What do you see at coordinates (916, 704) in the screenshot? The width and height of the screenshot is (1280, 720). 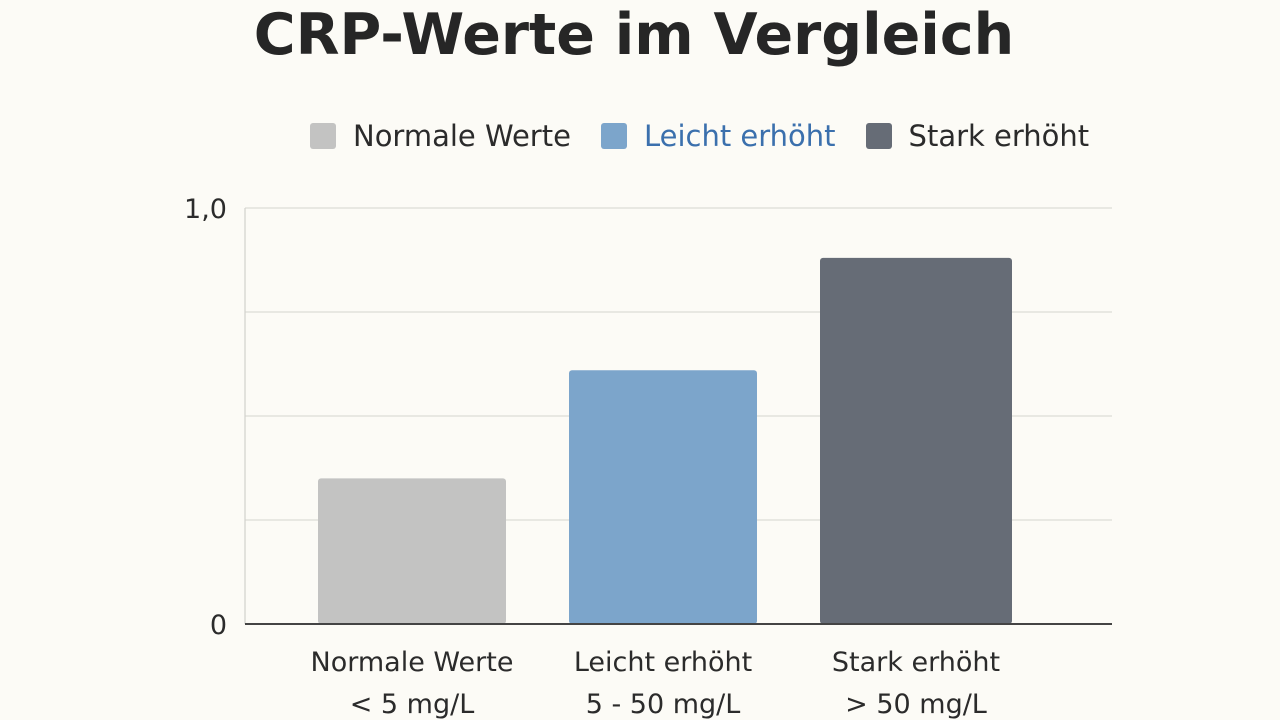 I see `x-tick-sublabel: > 50 mg/L` at bounding box center [916, 704].